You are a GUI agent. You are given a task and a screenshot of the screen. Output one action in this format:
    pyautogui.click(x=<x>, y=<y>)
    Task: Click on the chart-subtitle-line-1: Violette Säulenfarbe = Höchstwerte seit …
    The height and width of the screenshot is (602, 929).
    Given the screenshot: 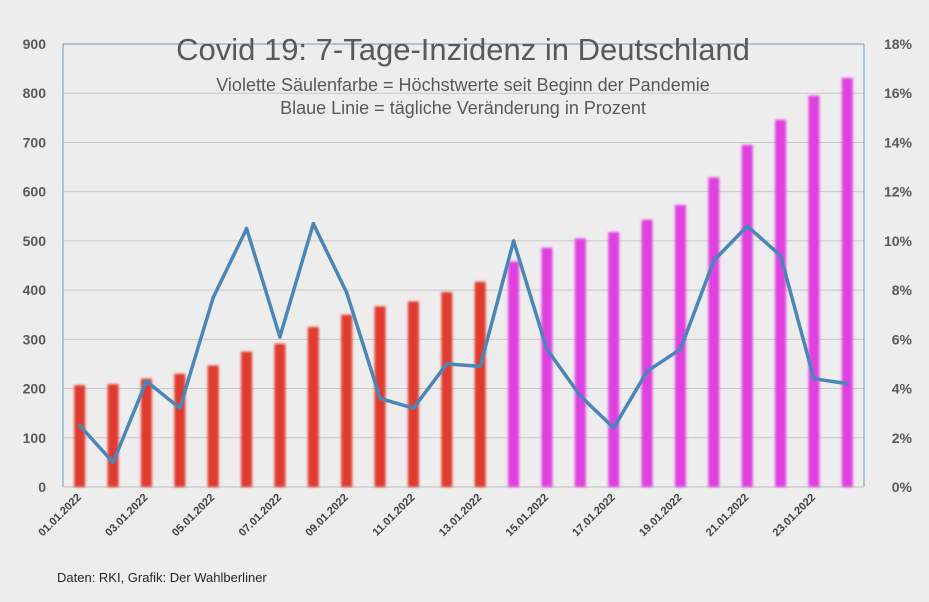 What is the action you would take?
    pyautogui.click(x=462, y=85)
    